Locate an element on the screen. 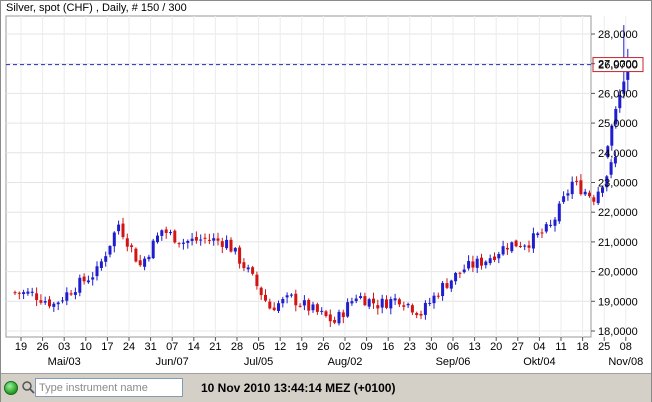 This screenshot has height=402, width=652. x-tick-label: 20 is located at coordinates (496, 347).